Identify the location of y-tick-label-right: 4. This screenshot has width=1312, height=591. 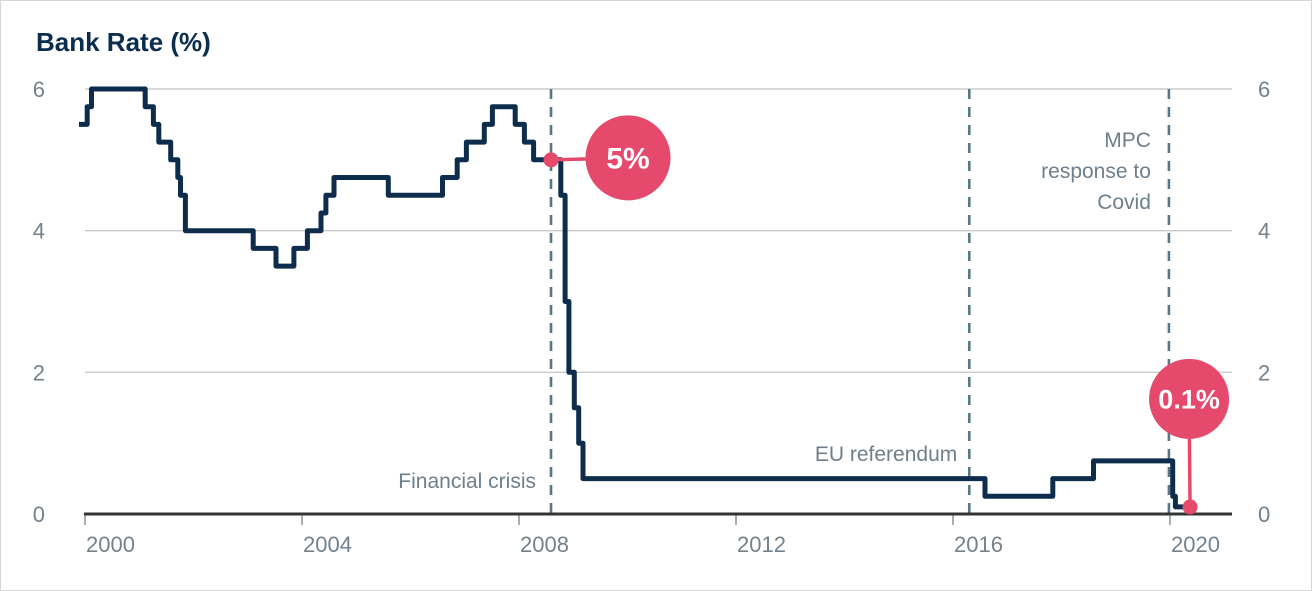
(1264, 231).